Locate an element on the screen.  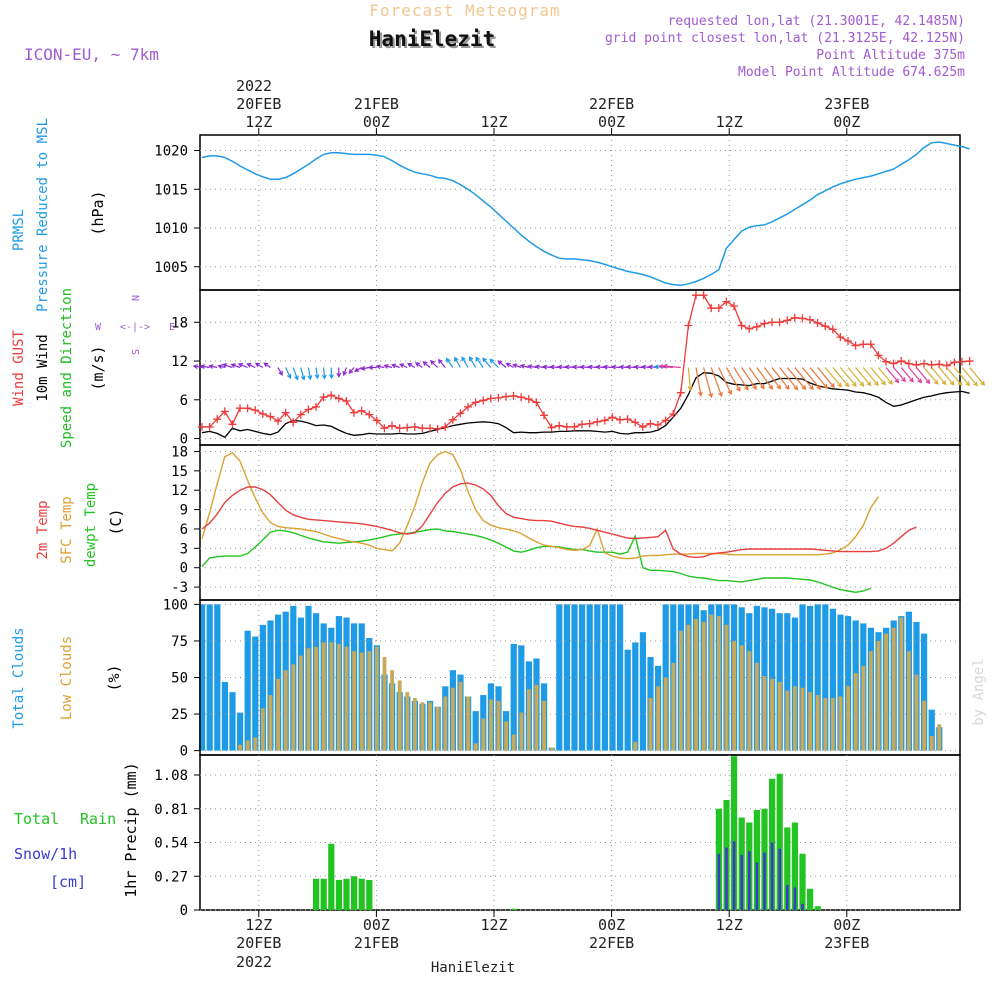
pressure-line is located at coordinates (585, 214).